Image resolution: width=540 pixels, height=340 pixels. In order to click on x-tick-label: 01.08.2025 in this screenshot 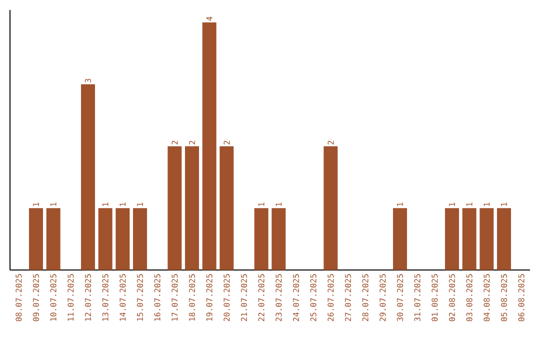, I will do `click(435, 298)`.